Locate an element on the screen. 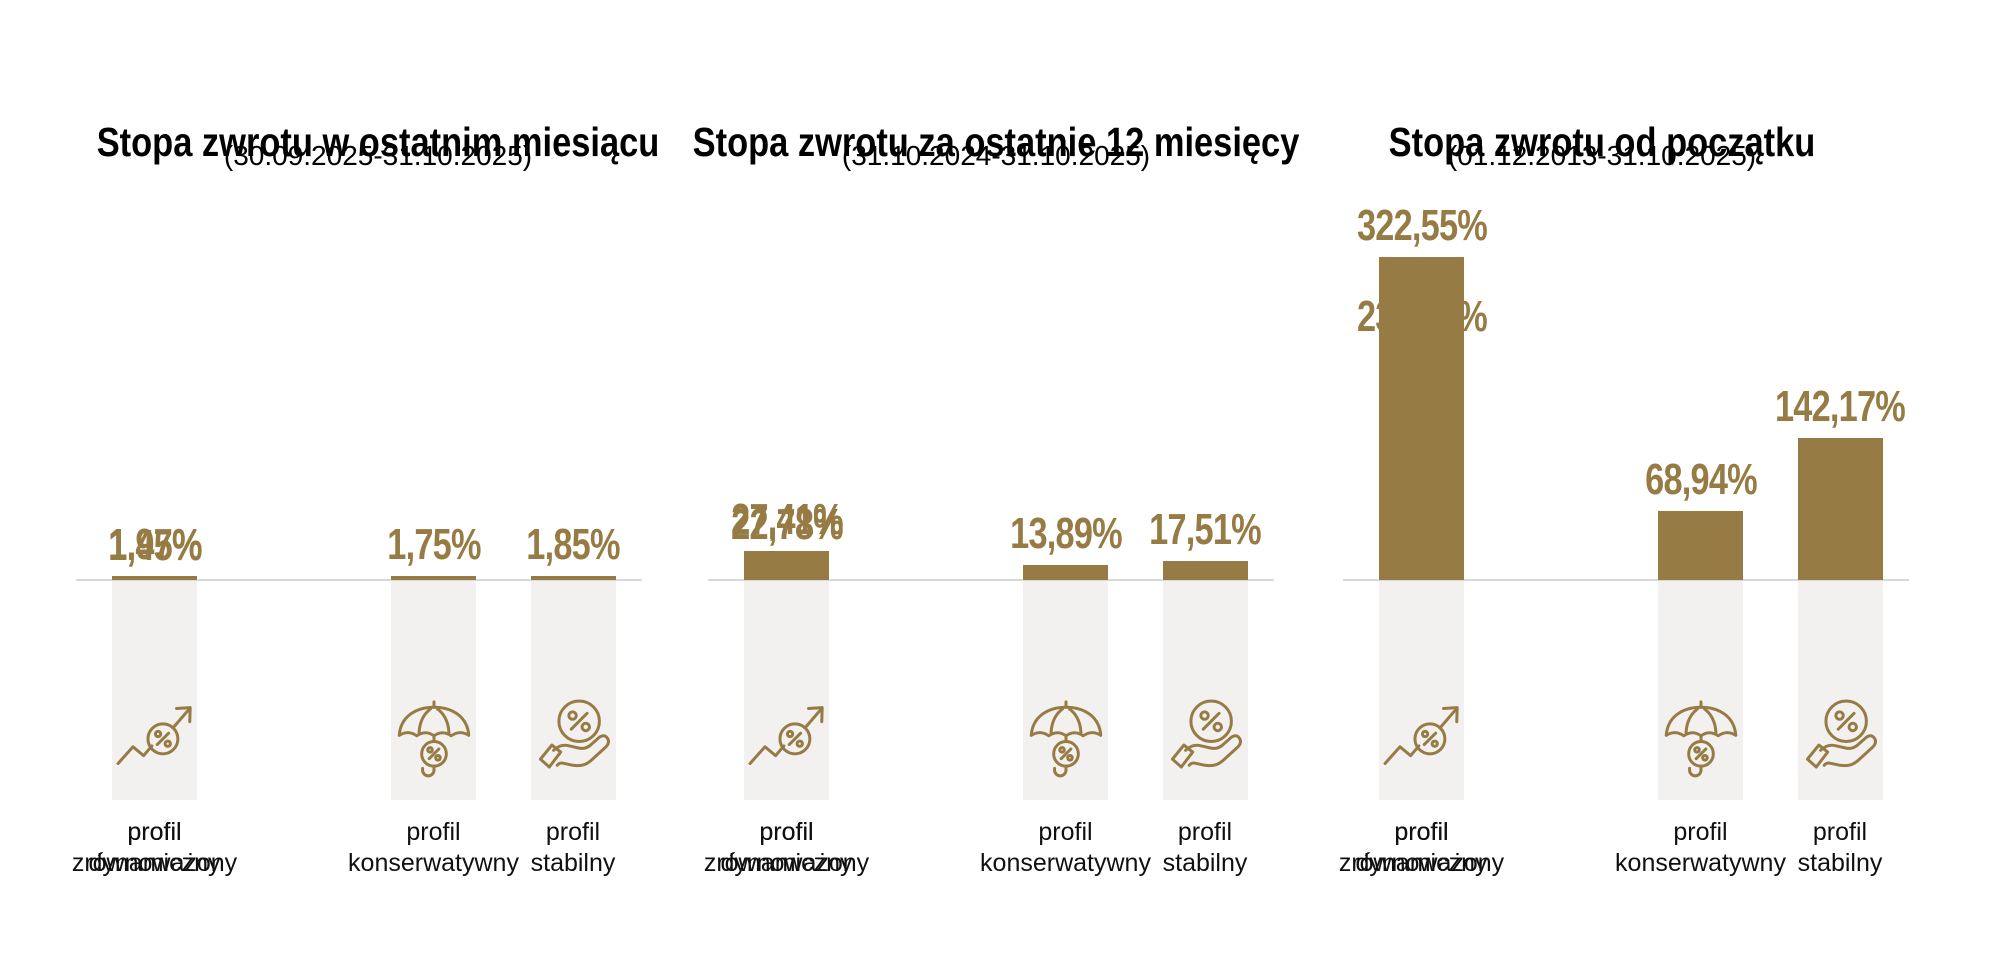 This screenshot has height=978, width=2000. bar-value-label: 1,85% is located at coordinates (573, 544).